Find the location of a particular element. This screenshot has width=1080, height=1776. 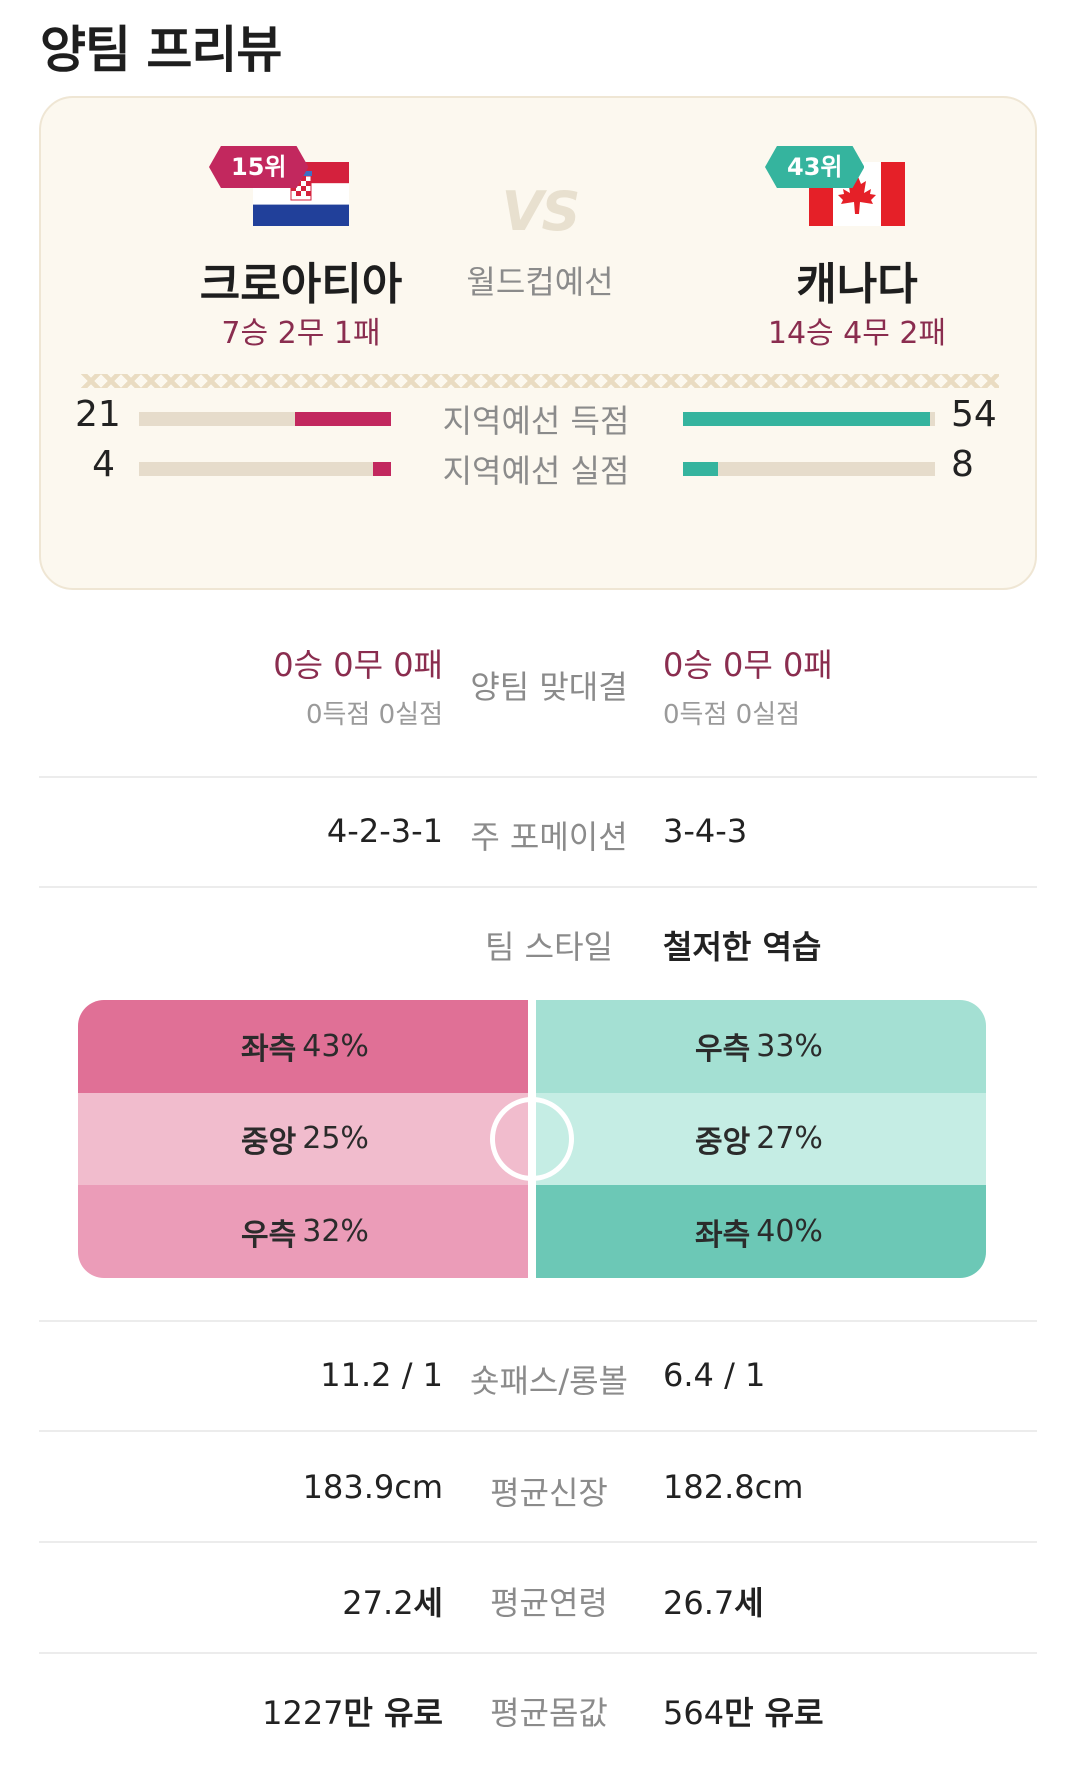

away-attack-zones: 우측 33% 중앙 27% 좌측 40% is located at coordinates (759, 1139).